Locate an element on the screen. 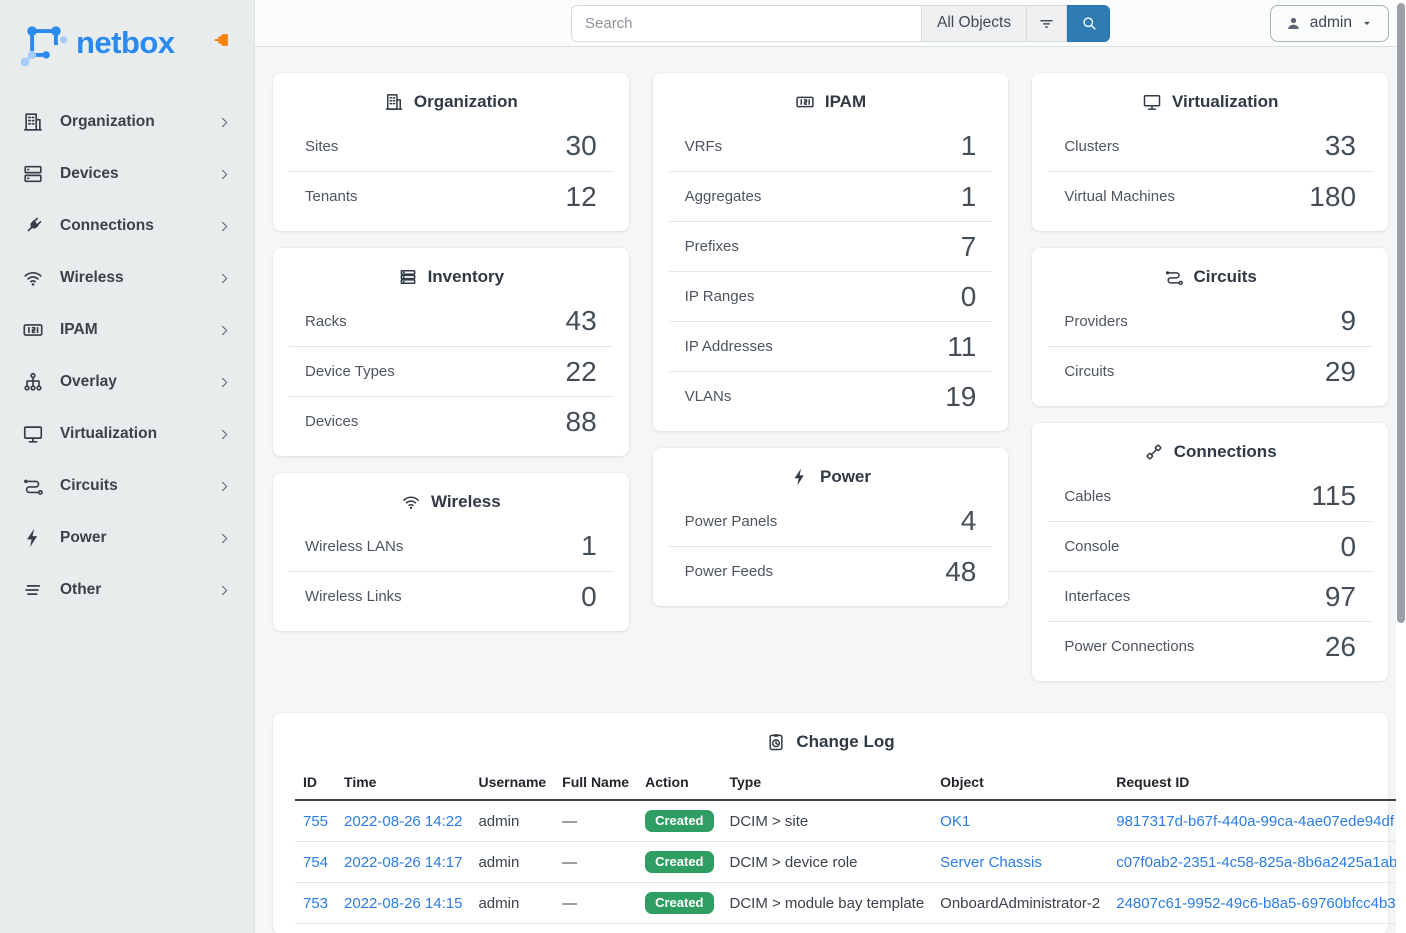  change-object-link: Server Chassis is located at coordinates (991, 862).